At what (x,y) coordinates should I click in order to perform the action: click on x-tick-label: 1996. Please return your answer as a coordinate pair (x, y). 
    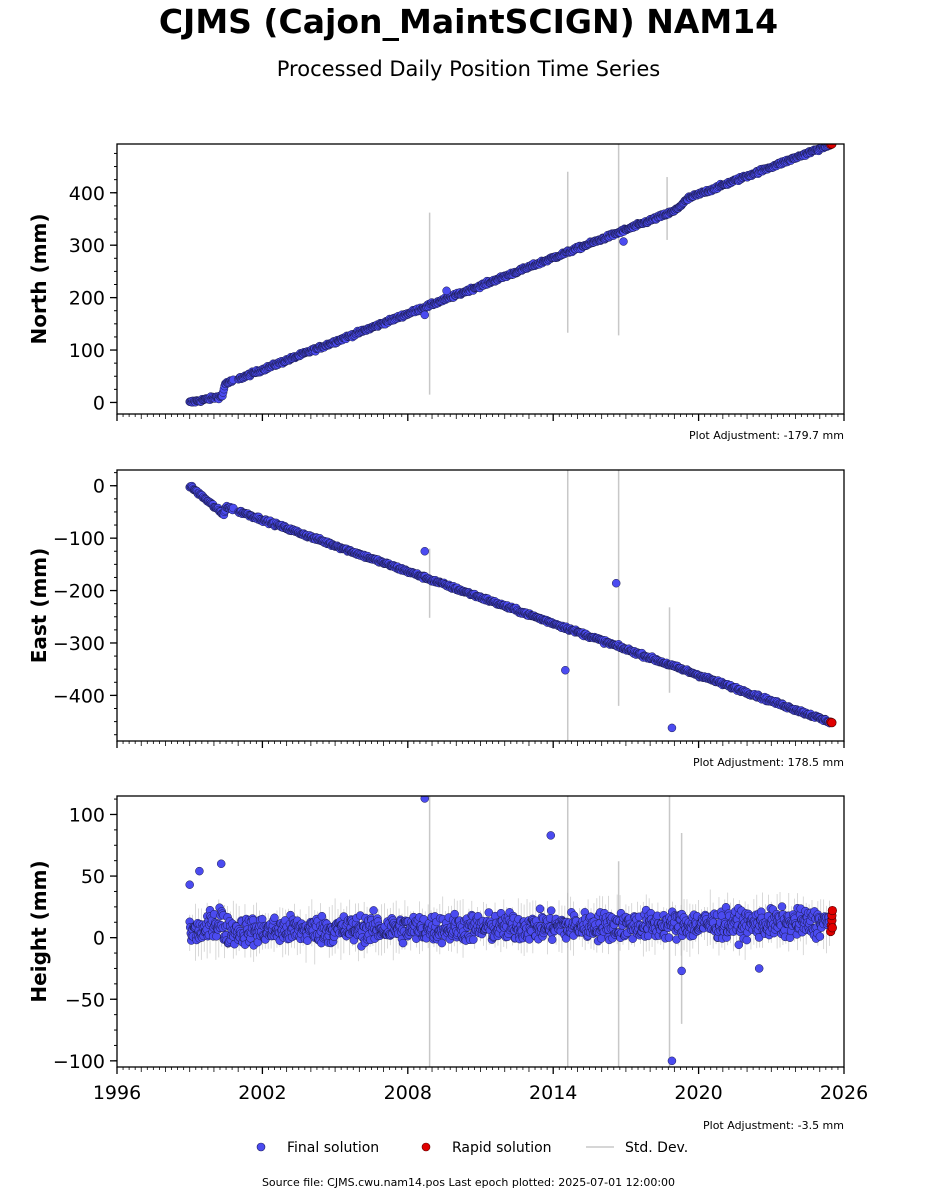
    Looking at the image, I should click on (117, 1093).